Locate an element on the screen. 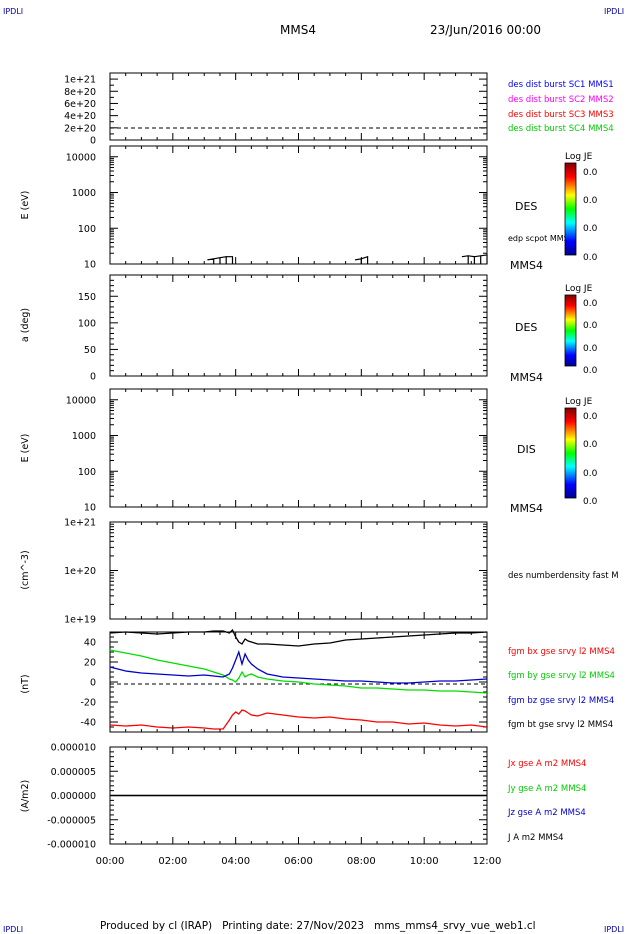 This screenshot has width=630, height=934. des-energy-ytick-label: 1000 is located at coordinates (84, 193).